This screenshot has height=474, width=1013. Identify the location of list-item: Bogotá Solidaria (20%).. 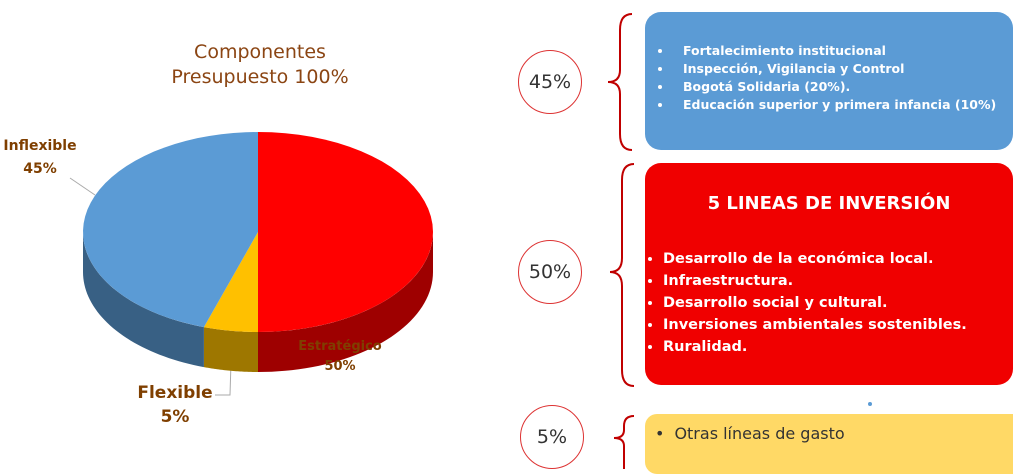
(843, 87).